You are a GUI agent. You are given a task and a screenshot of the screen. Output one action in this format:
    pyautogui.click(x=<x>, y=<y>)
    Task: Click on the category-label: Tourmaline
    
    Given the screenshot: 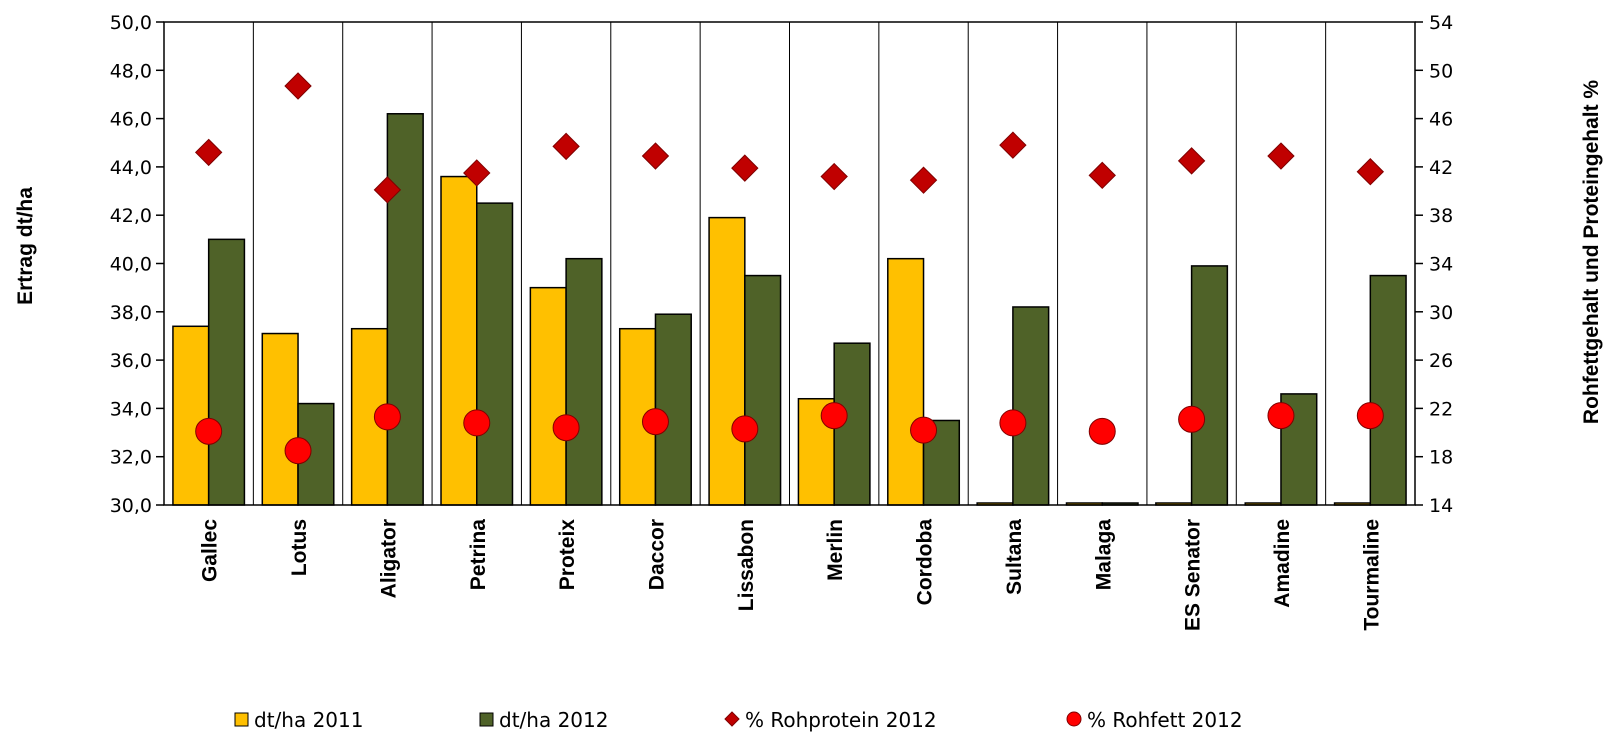 What is the action you would take?
    pyautogui.click(x=1371, y=575)
    